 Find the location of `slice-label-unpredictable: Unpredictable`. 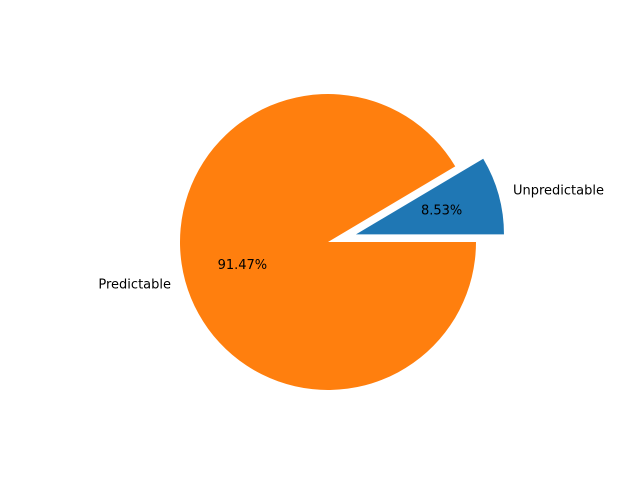

slice-label-unpredictable: Unpredictable is located at coordinates (558, 191).